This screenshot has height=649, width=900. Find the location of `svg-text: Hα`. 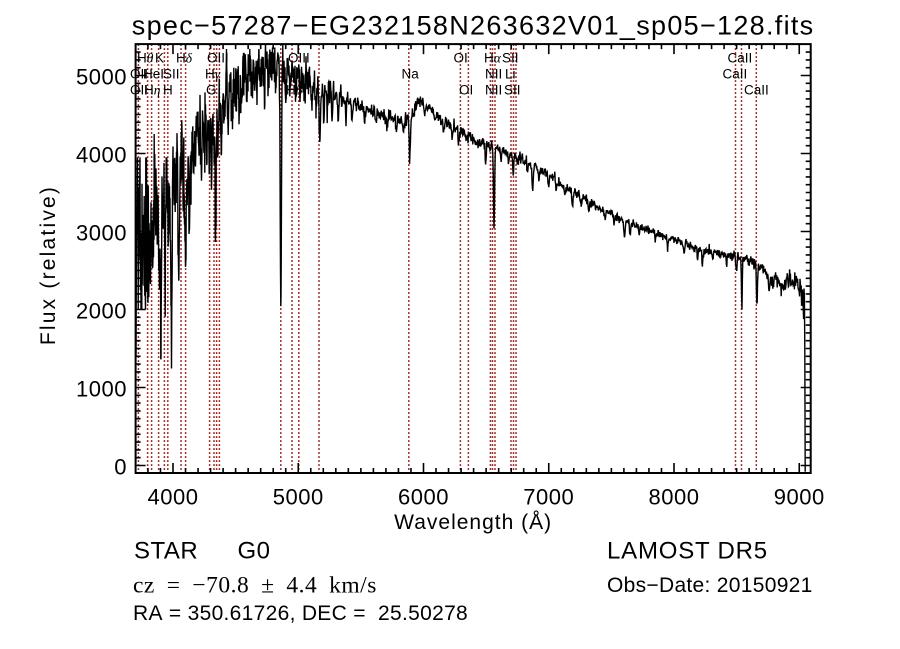

svg-text: Hα is located at coordinates (493, 58).